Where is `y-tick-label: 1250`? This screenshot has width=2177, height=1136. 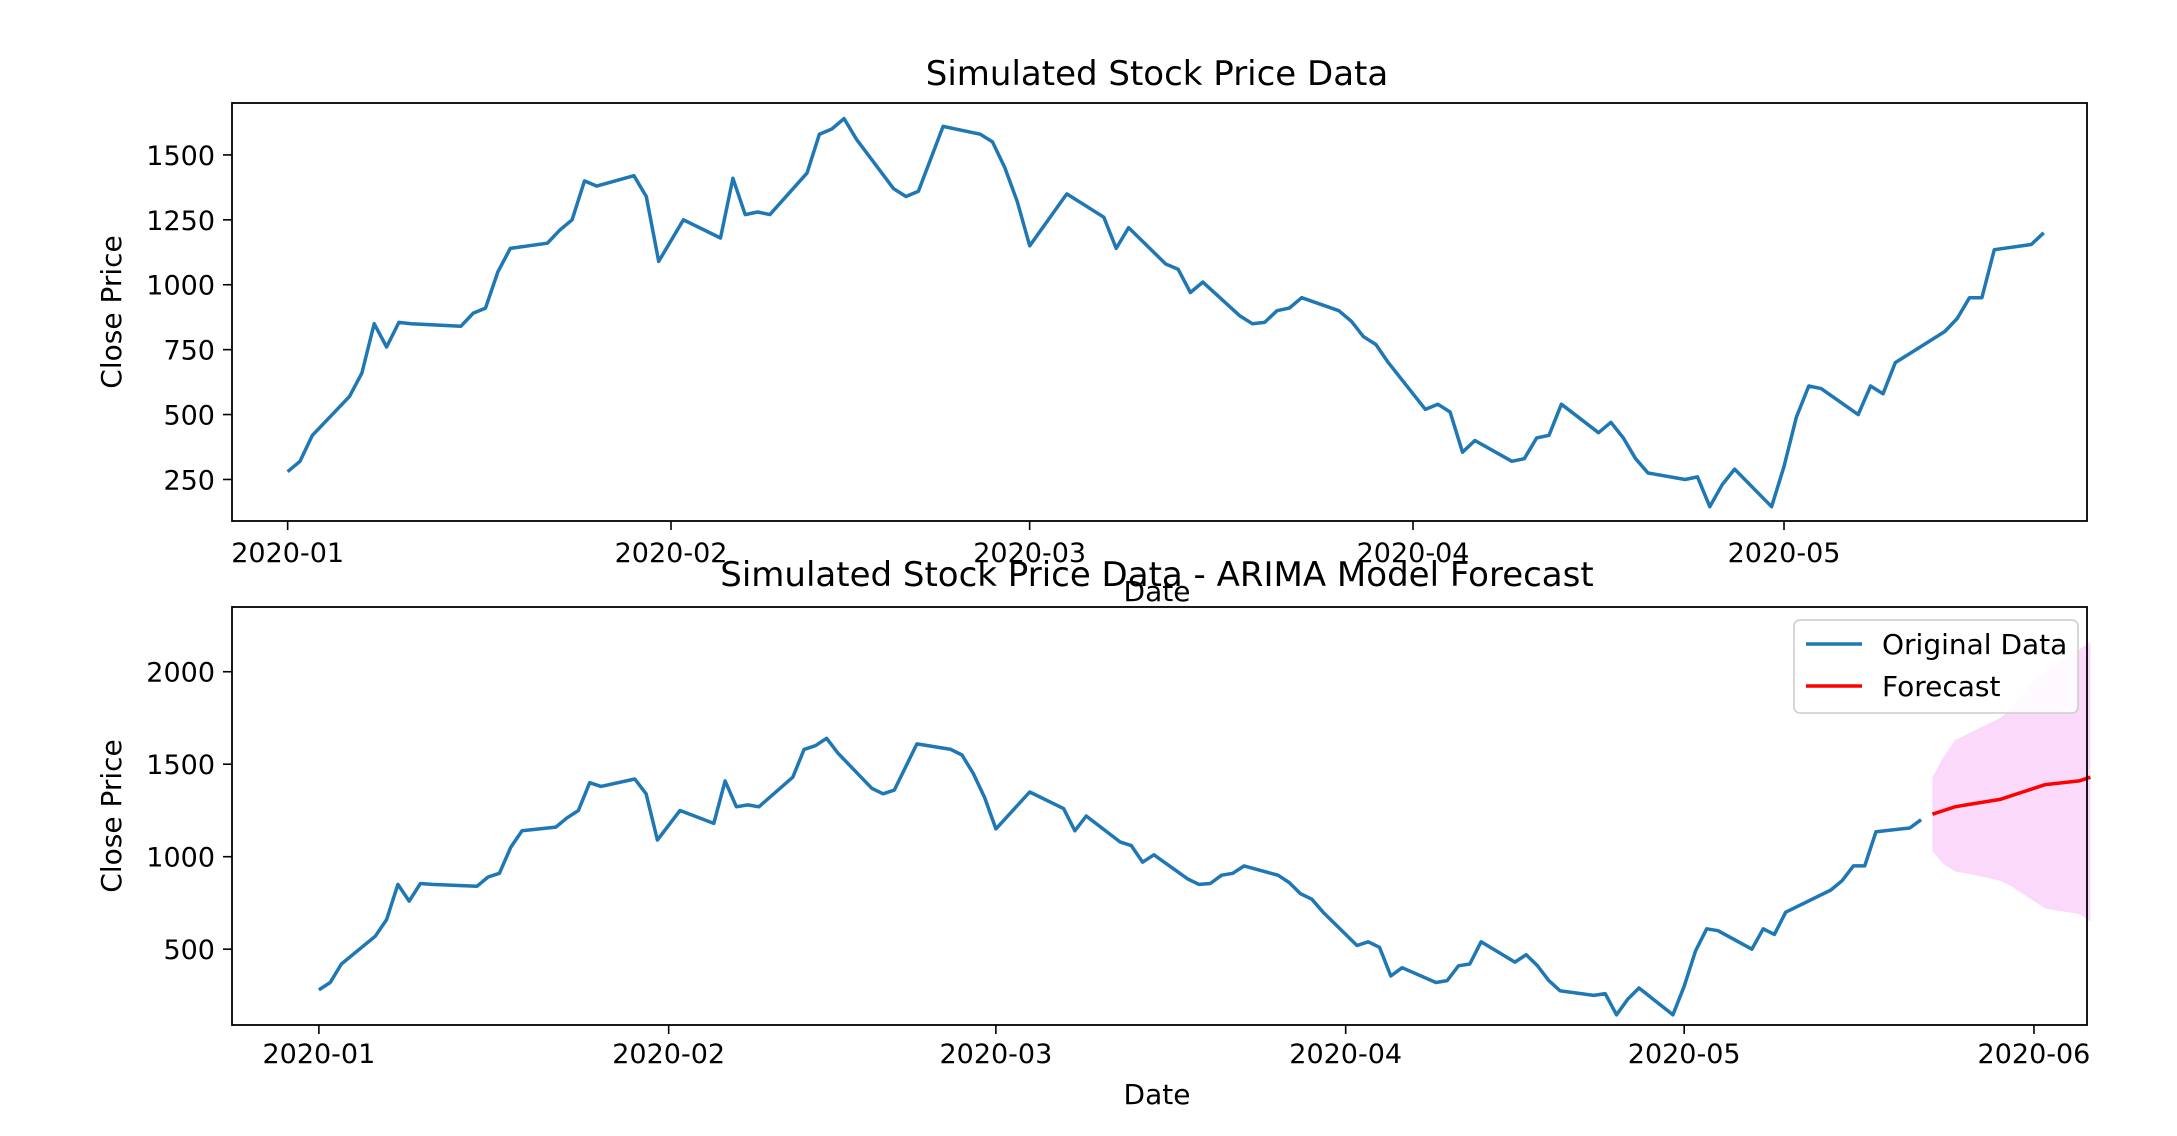
y-tick-label: 1250 is located at coordinates (180, 221).